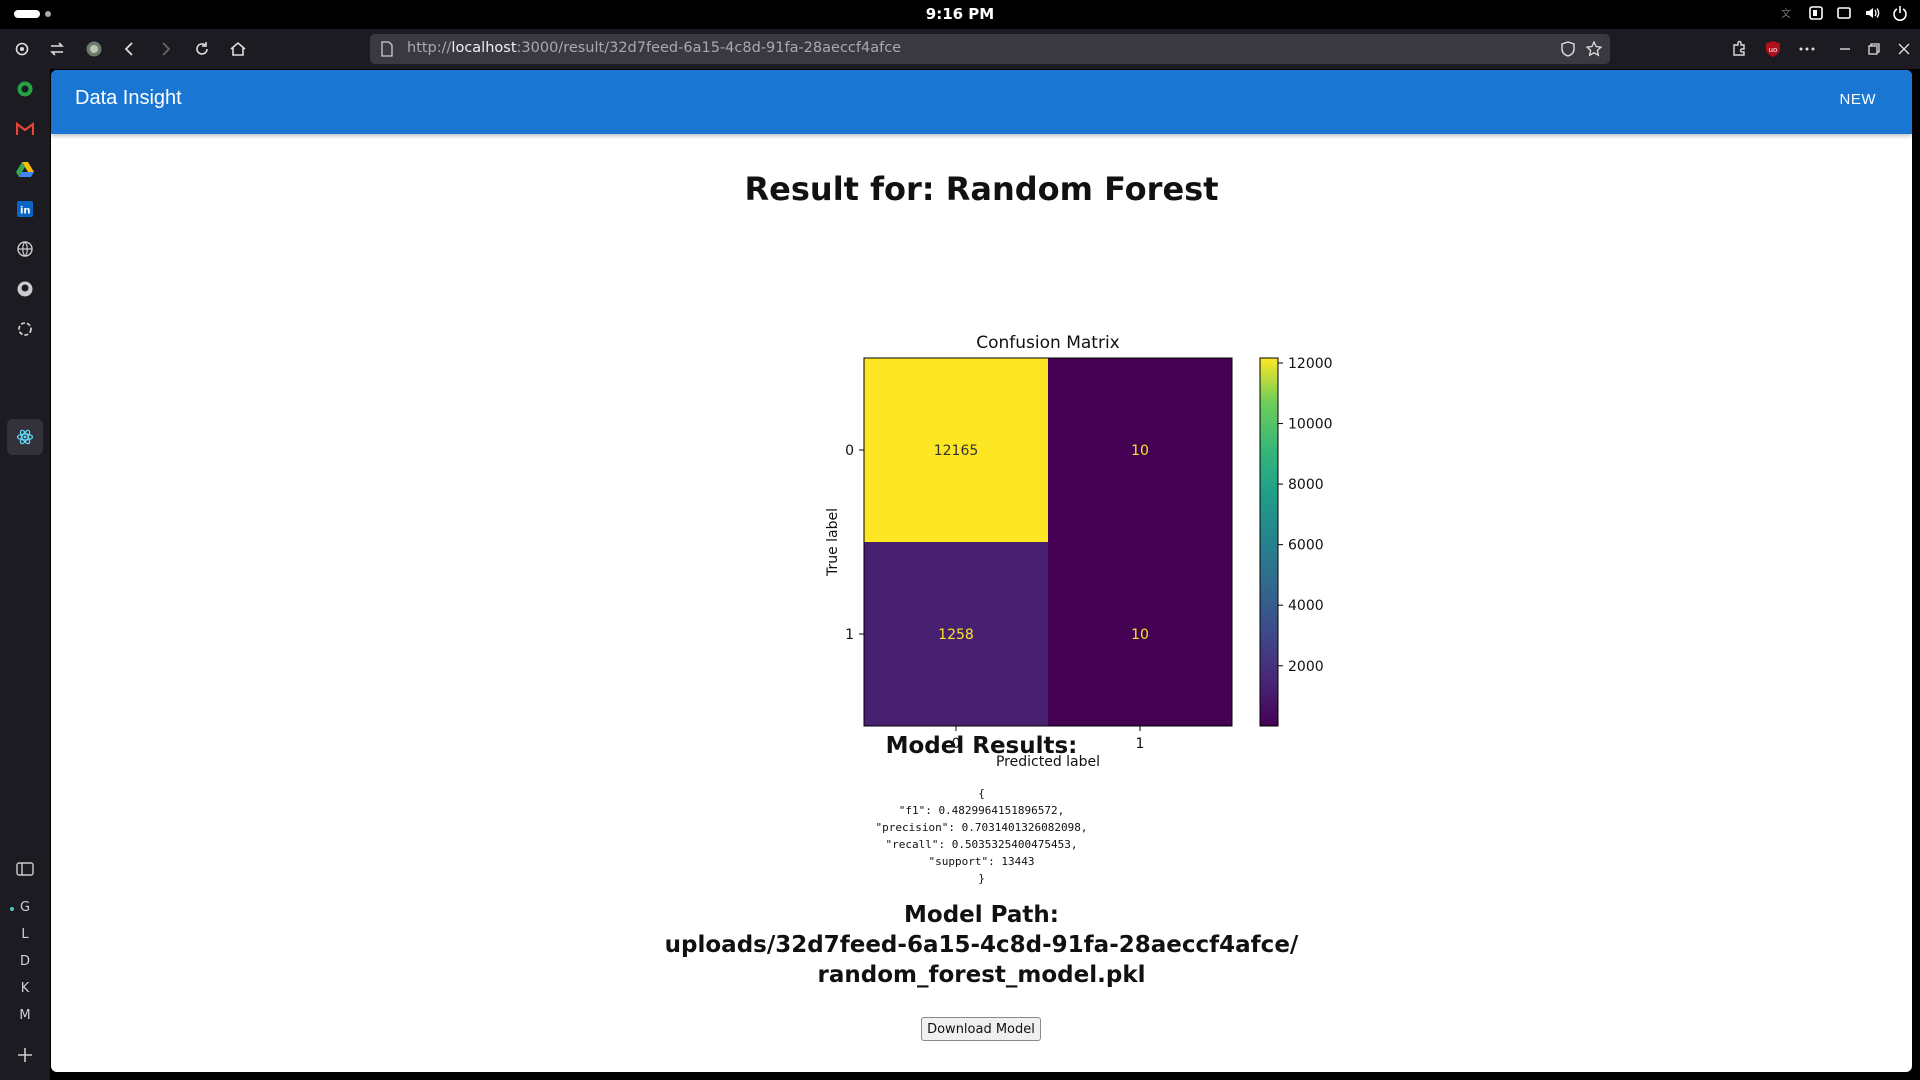 The image size is (1920, 1080). I want to click on heatmap-cells: 12165 10 1258 10, so click(1048, 542).